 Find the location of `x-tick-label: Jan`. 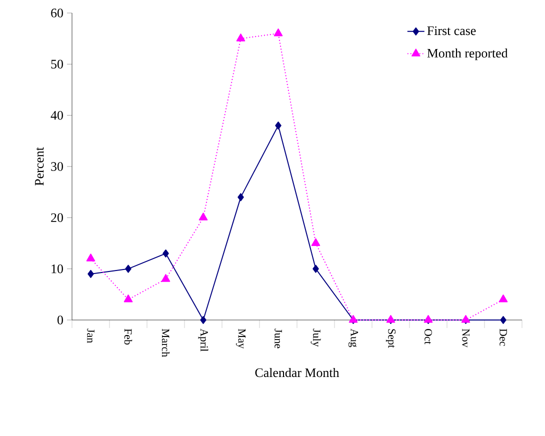

x-tick-label: Jan is located at coordinates (90, 335).